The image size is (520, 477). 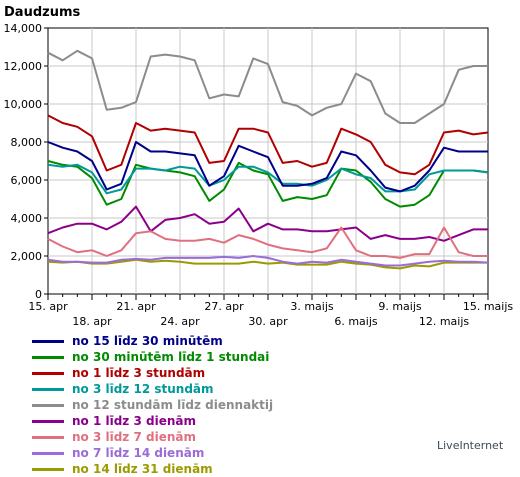 I want to click on legend-item: no 1 līdz 3 dienām, so click(x=152, y=421).